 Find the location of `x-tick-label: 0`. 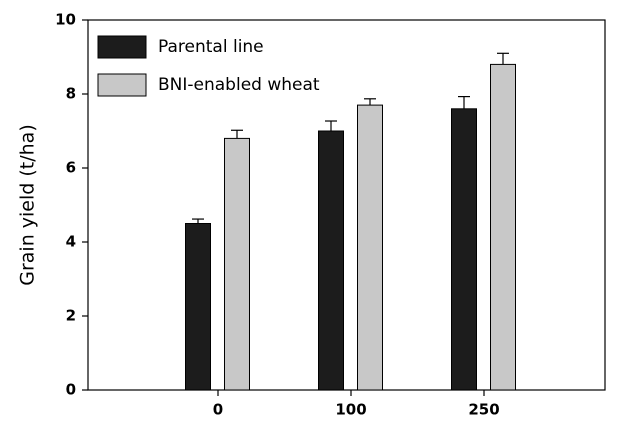

x-tick-label: 0 is located at coordinates (218, 410).